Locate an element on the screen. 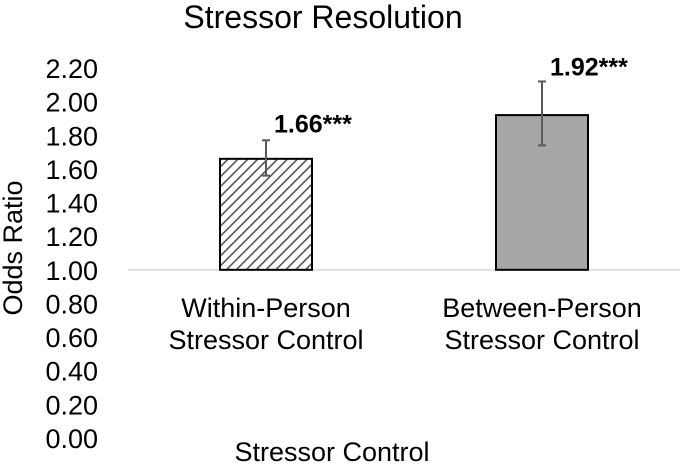 The width and height of the screenshot is (685, 467). category-label: Within-Person Stressor Control is located at coordinates (265, 324).